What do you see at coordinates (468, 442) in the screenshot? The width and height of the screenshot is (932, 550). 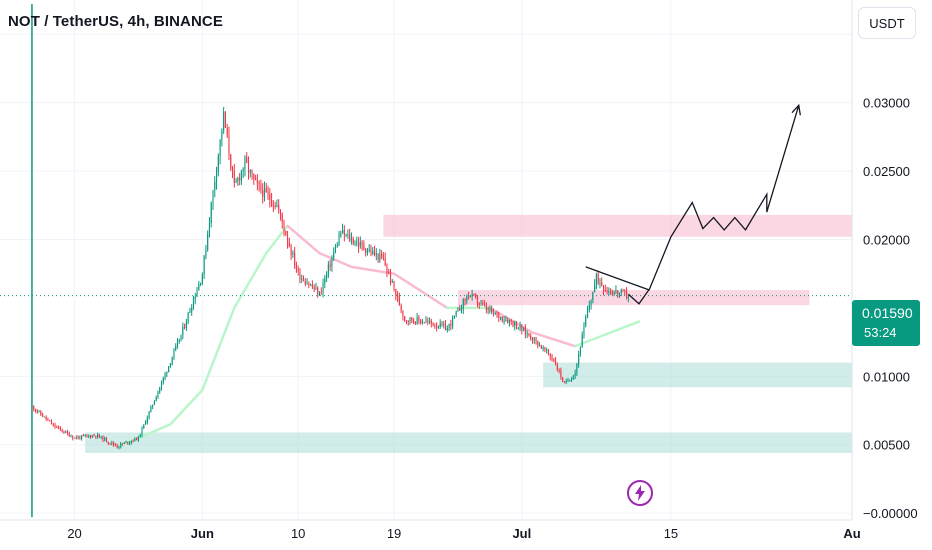 I see `support-zone` at bounding box center [468, 442].